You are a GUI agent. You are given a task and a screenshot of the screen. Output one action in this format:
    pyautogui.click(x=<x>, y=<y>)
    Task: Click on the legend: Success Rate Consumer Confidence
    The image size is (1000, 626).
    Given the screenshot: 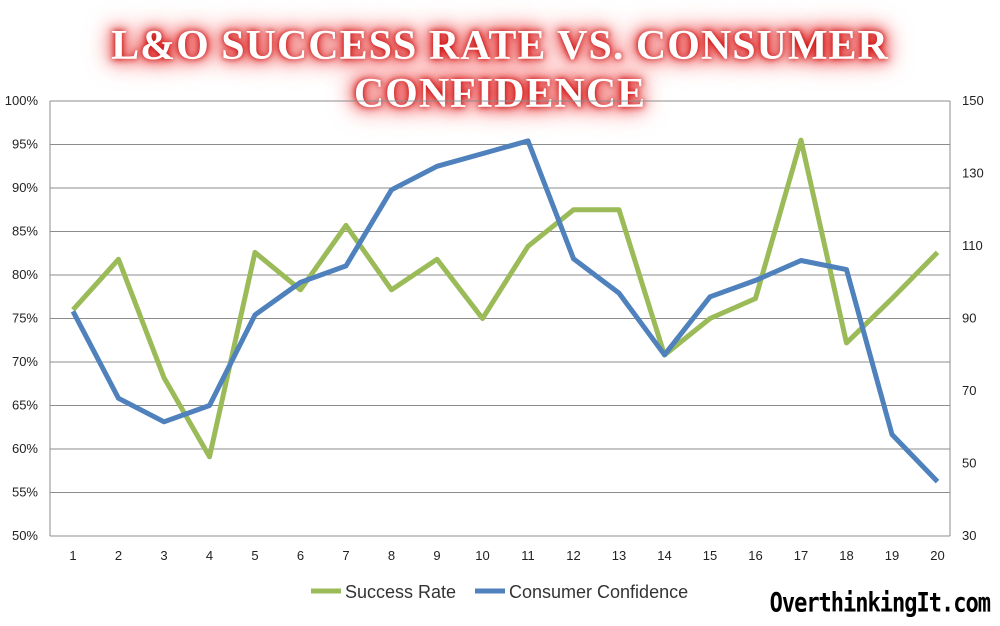 What is the action you would take?
    pyautogui.click(x=499, y=592)
    